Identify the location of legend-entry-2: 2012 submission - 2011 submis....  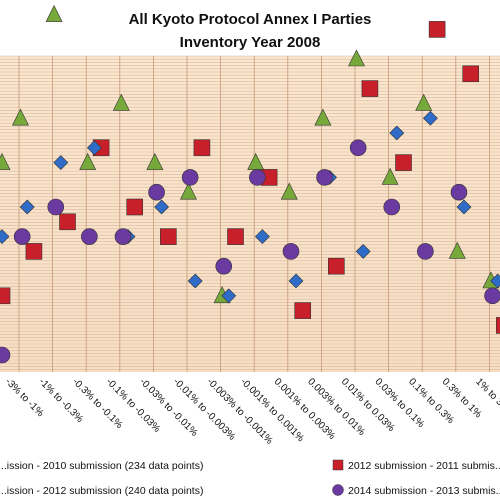
(424, 466).